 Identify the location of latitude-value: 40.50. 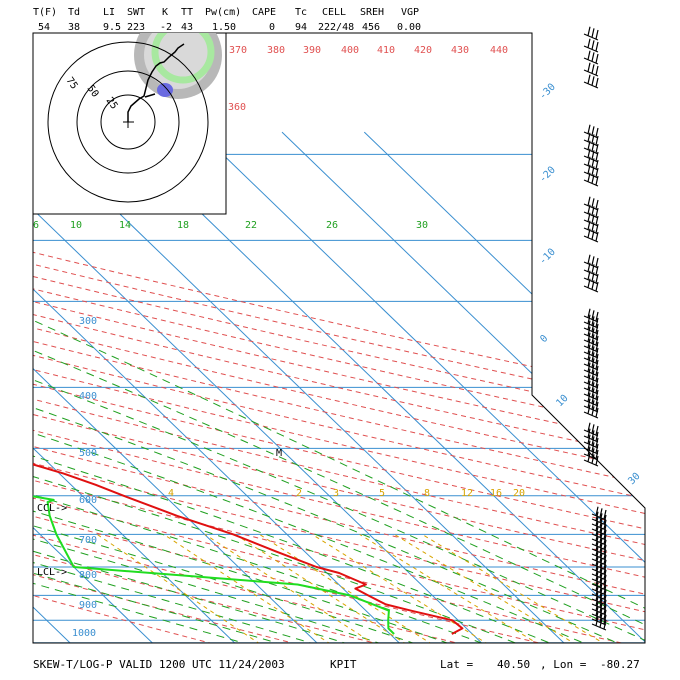
(513, 664).